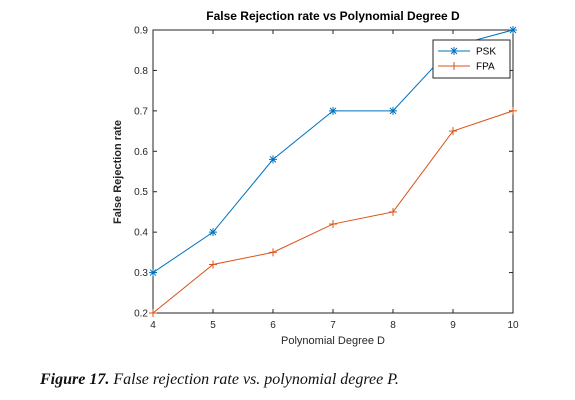  What do you see at coordinates (453, 325) in the screenshot?
I see `x-tick-label: 9` at bounding box center [453, 325].